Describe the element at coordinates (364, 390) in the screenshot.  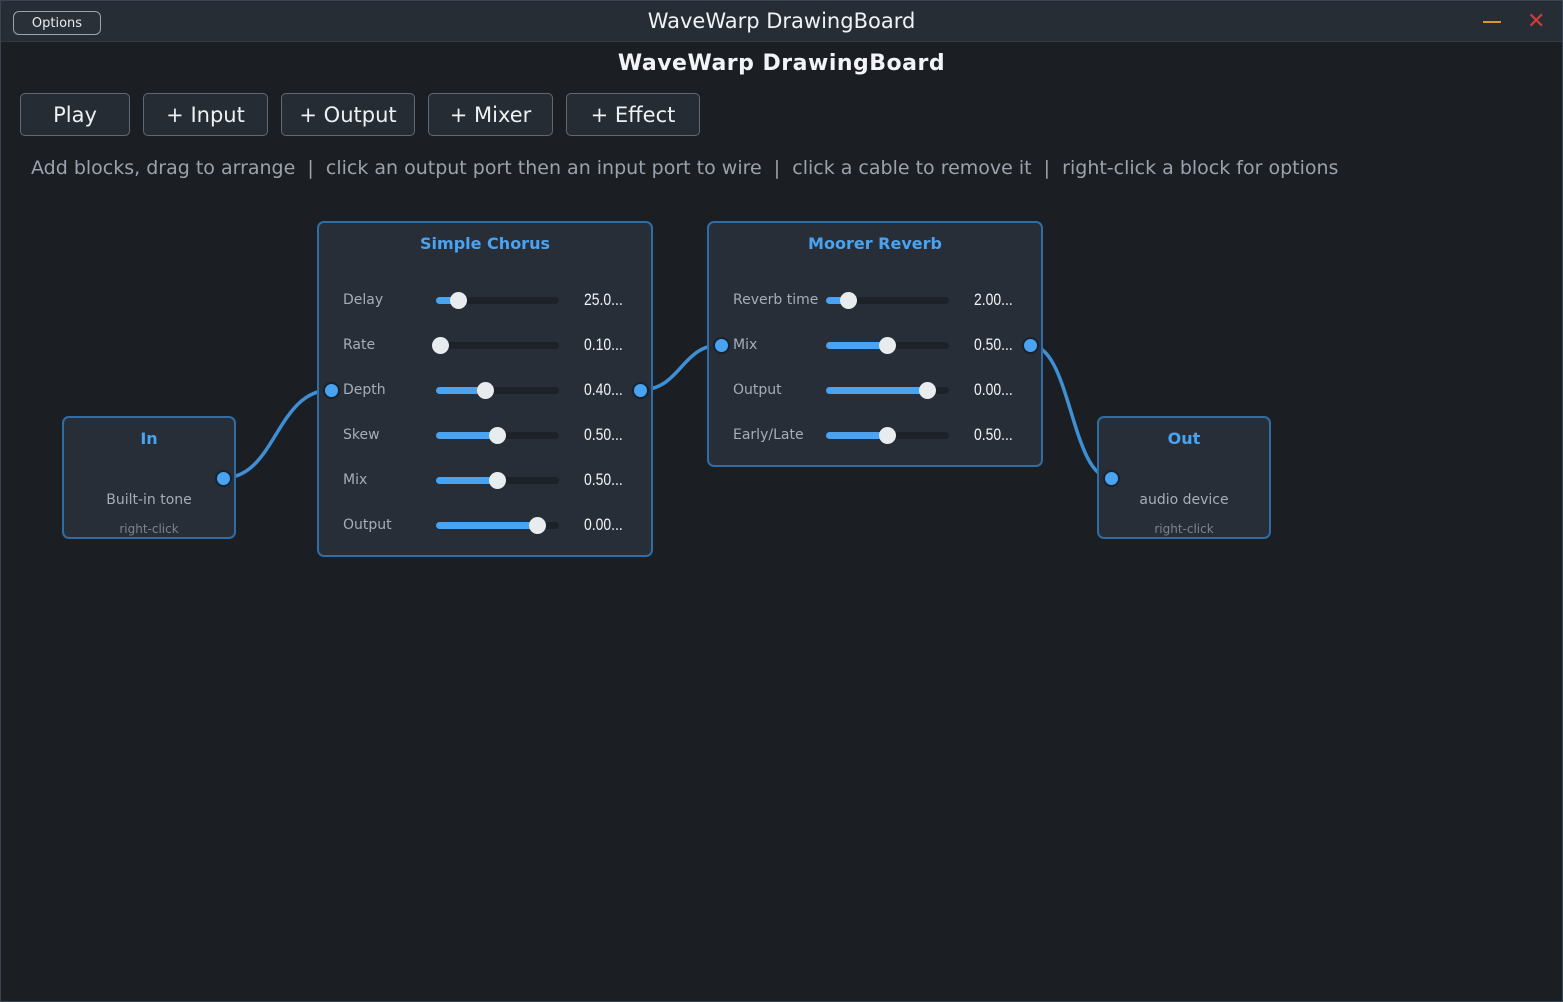
I see `param-label: Depth` at that location.